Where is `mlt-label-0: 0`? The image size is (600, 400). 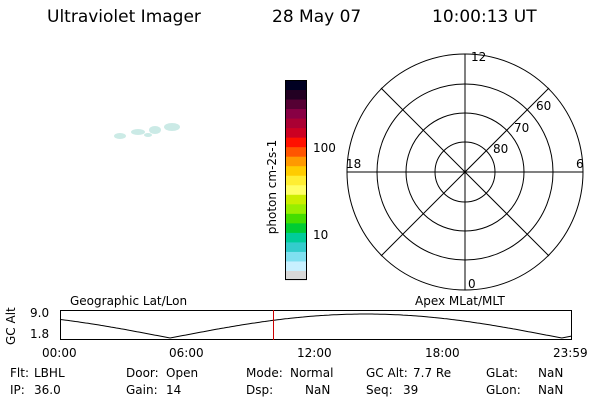
mlt-label-0: 0 is located at coordinates (472, 284).